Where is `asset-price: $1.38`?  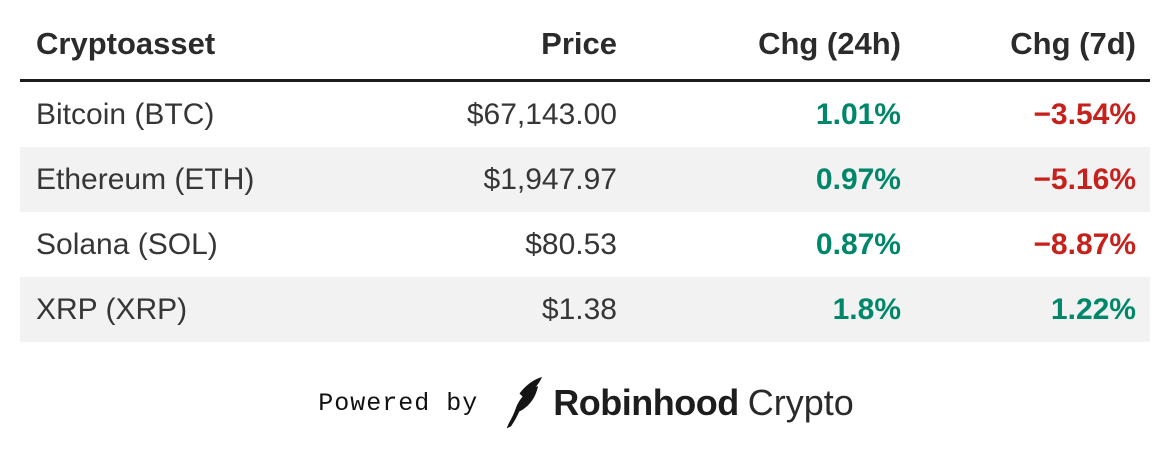
asset-price: $1.38 is located at coordinates (579, 309).